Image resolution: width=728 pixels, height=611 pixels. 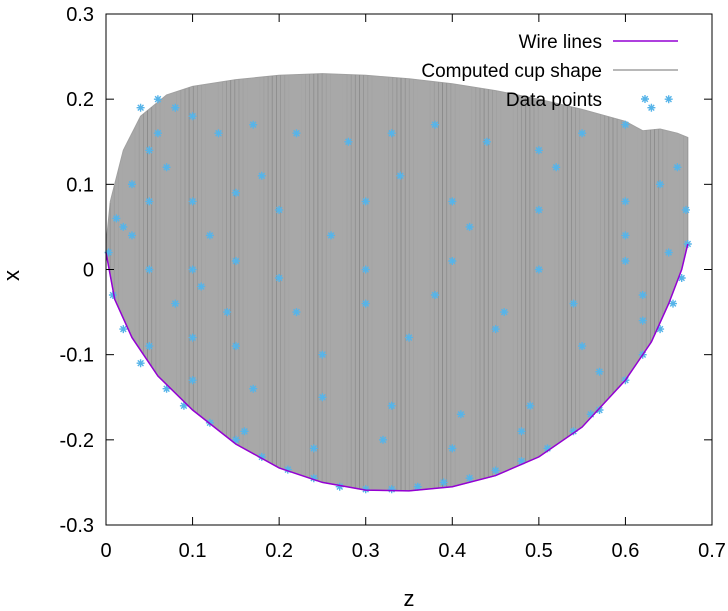 What do you see at coordinates (560, 42) in the screenshot?
I see `legend-label: Wire lines` at bounding box center [560, 42].